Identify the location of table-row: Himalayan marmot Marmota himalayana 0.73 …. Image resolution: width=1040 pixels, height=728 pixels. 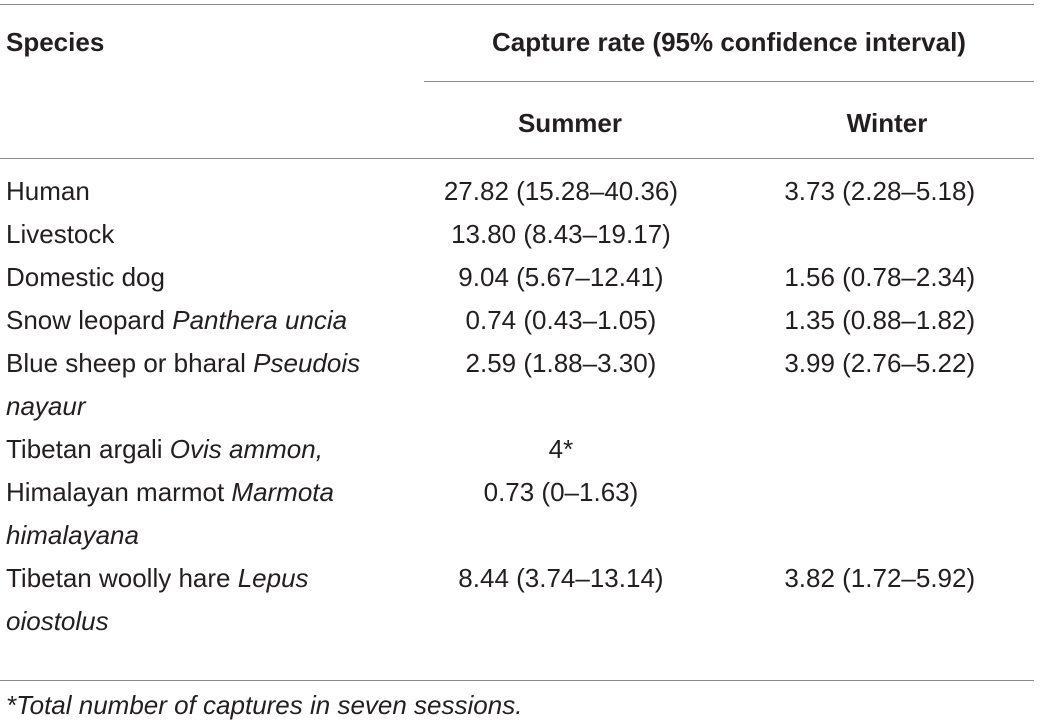
(517, 514).